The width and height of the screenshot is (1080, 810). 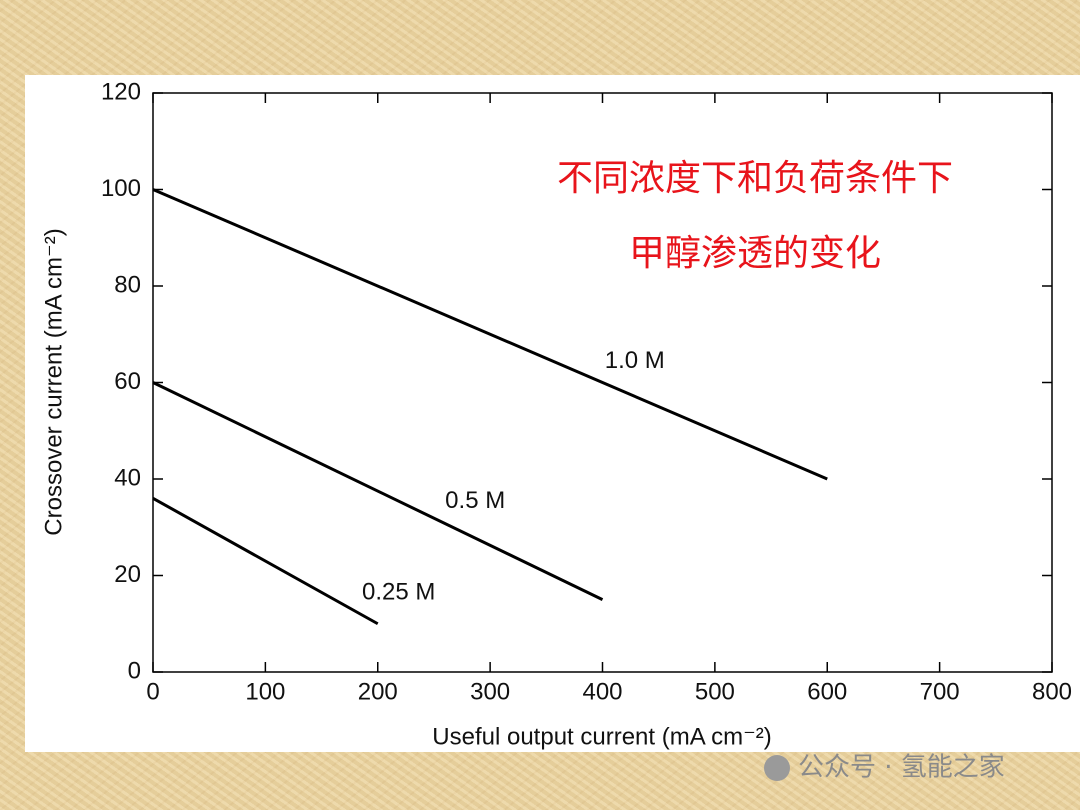 I want to click on y-tick-label: 120, so click(x=121, y=91).